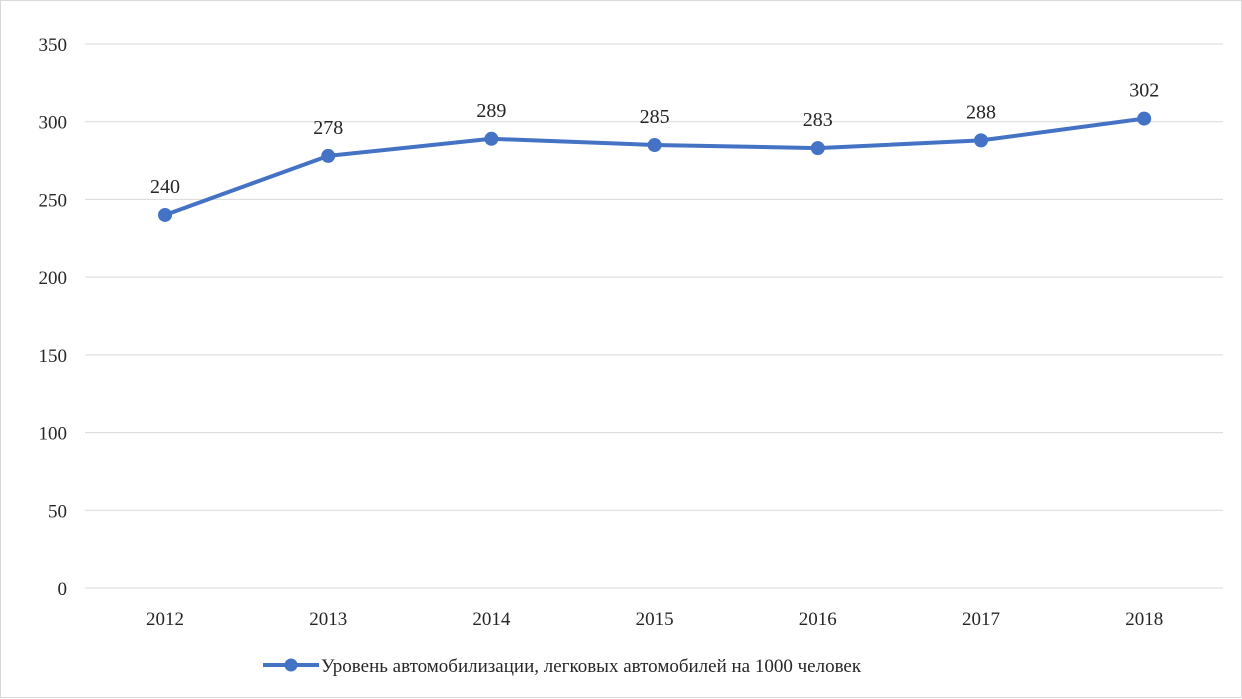 The height and width of the screenshot is (699, 1242). What do you see at coordinates (654, 145) in the screenshot?
I see `data-point-2015` at bounding box center [654, 145].